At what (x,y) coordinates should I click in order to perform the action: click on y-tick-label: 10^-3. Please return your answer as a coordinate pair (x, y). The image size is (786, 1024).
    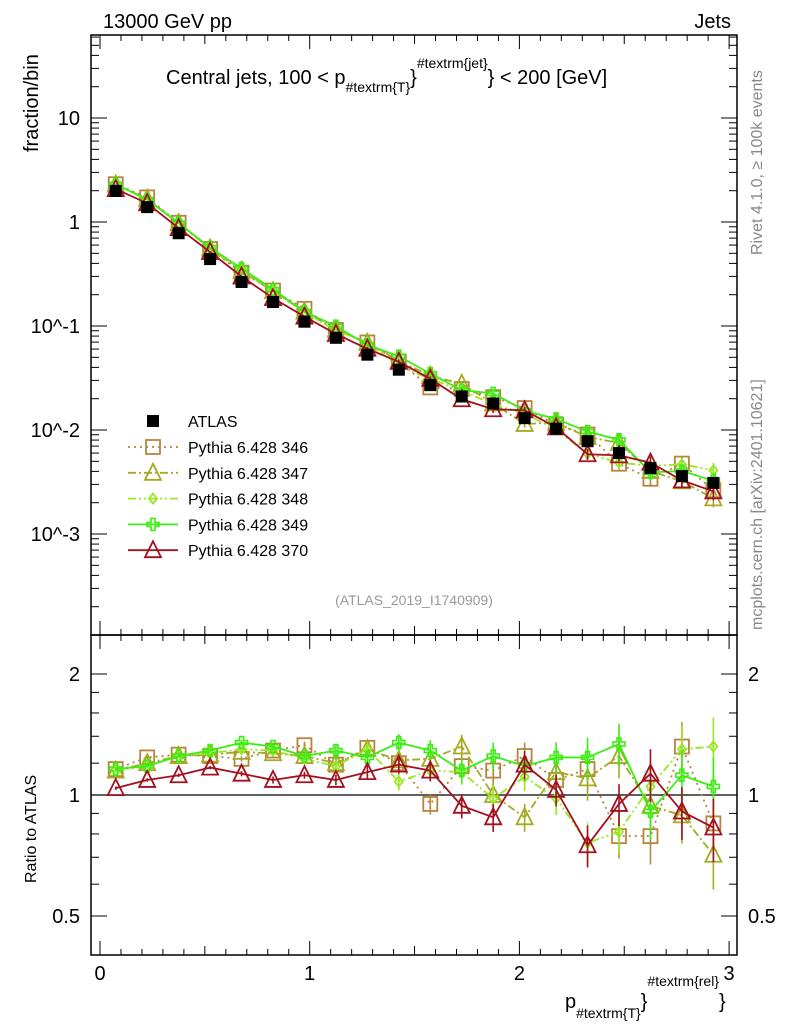
    Looking at the image, I should click on (55, 535).